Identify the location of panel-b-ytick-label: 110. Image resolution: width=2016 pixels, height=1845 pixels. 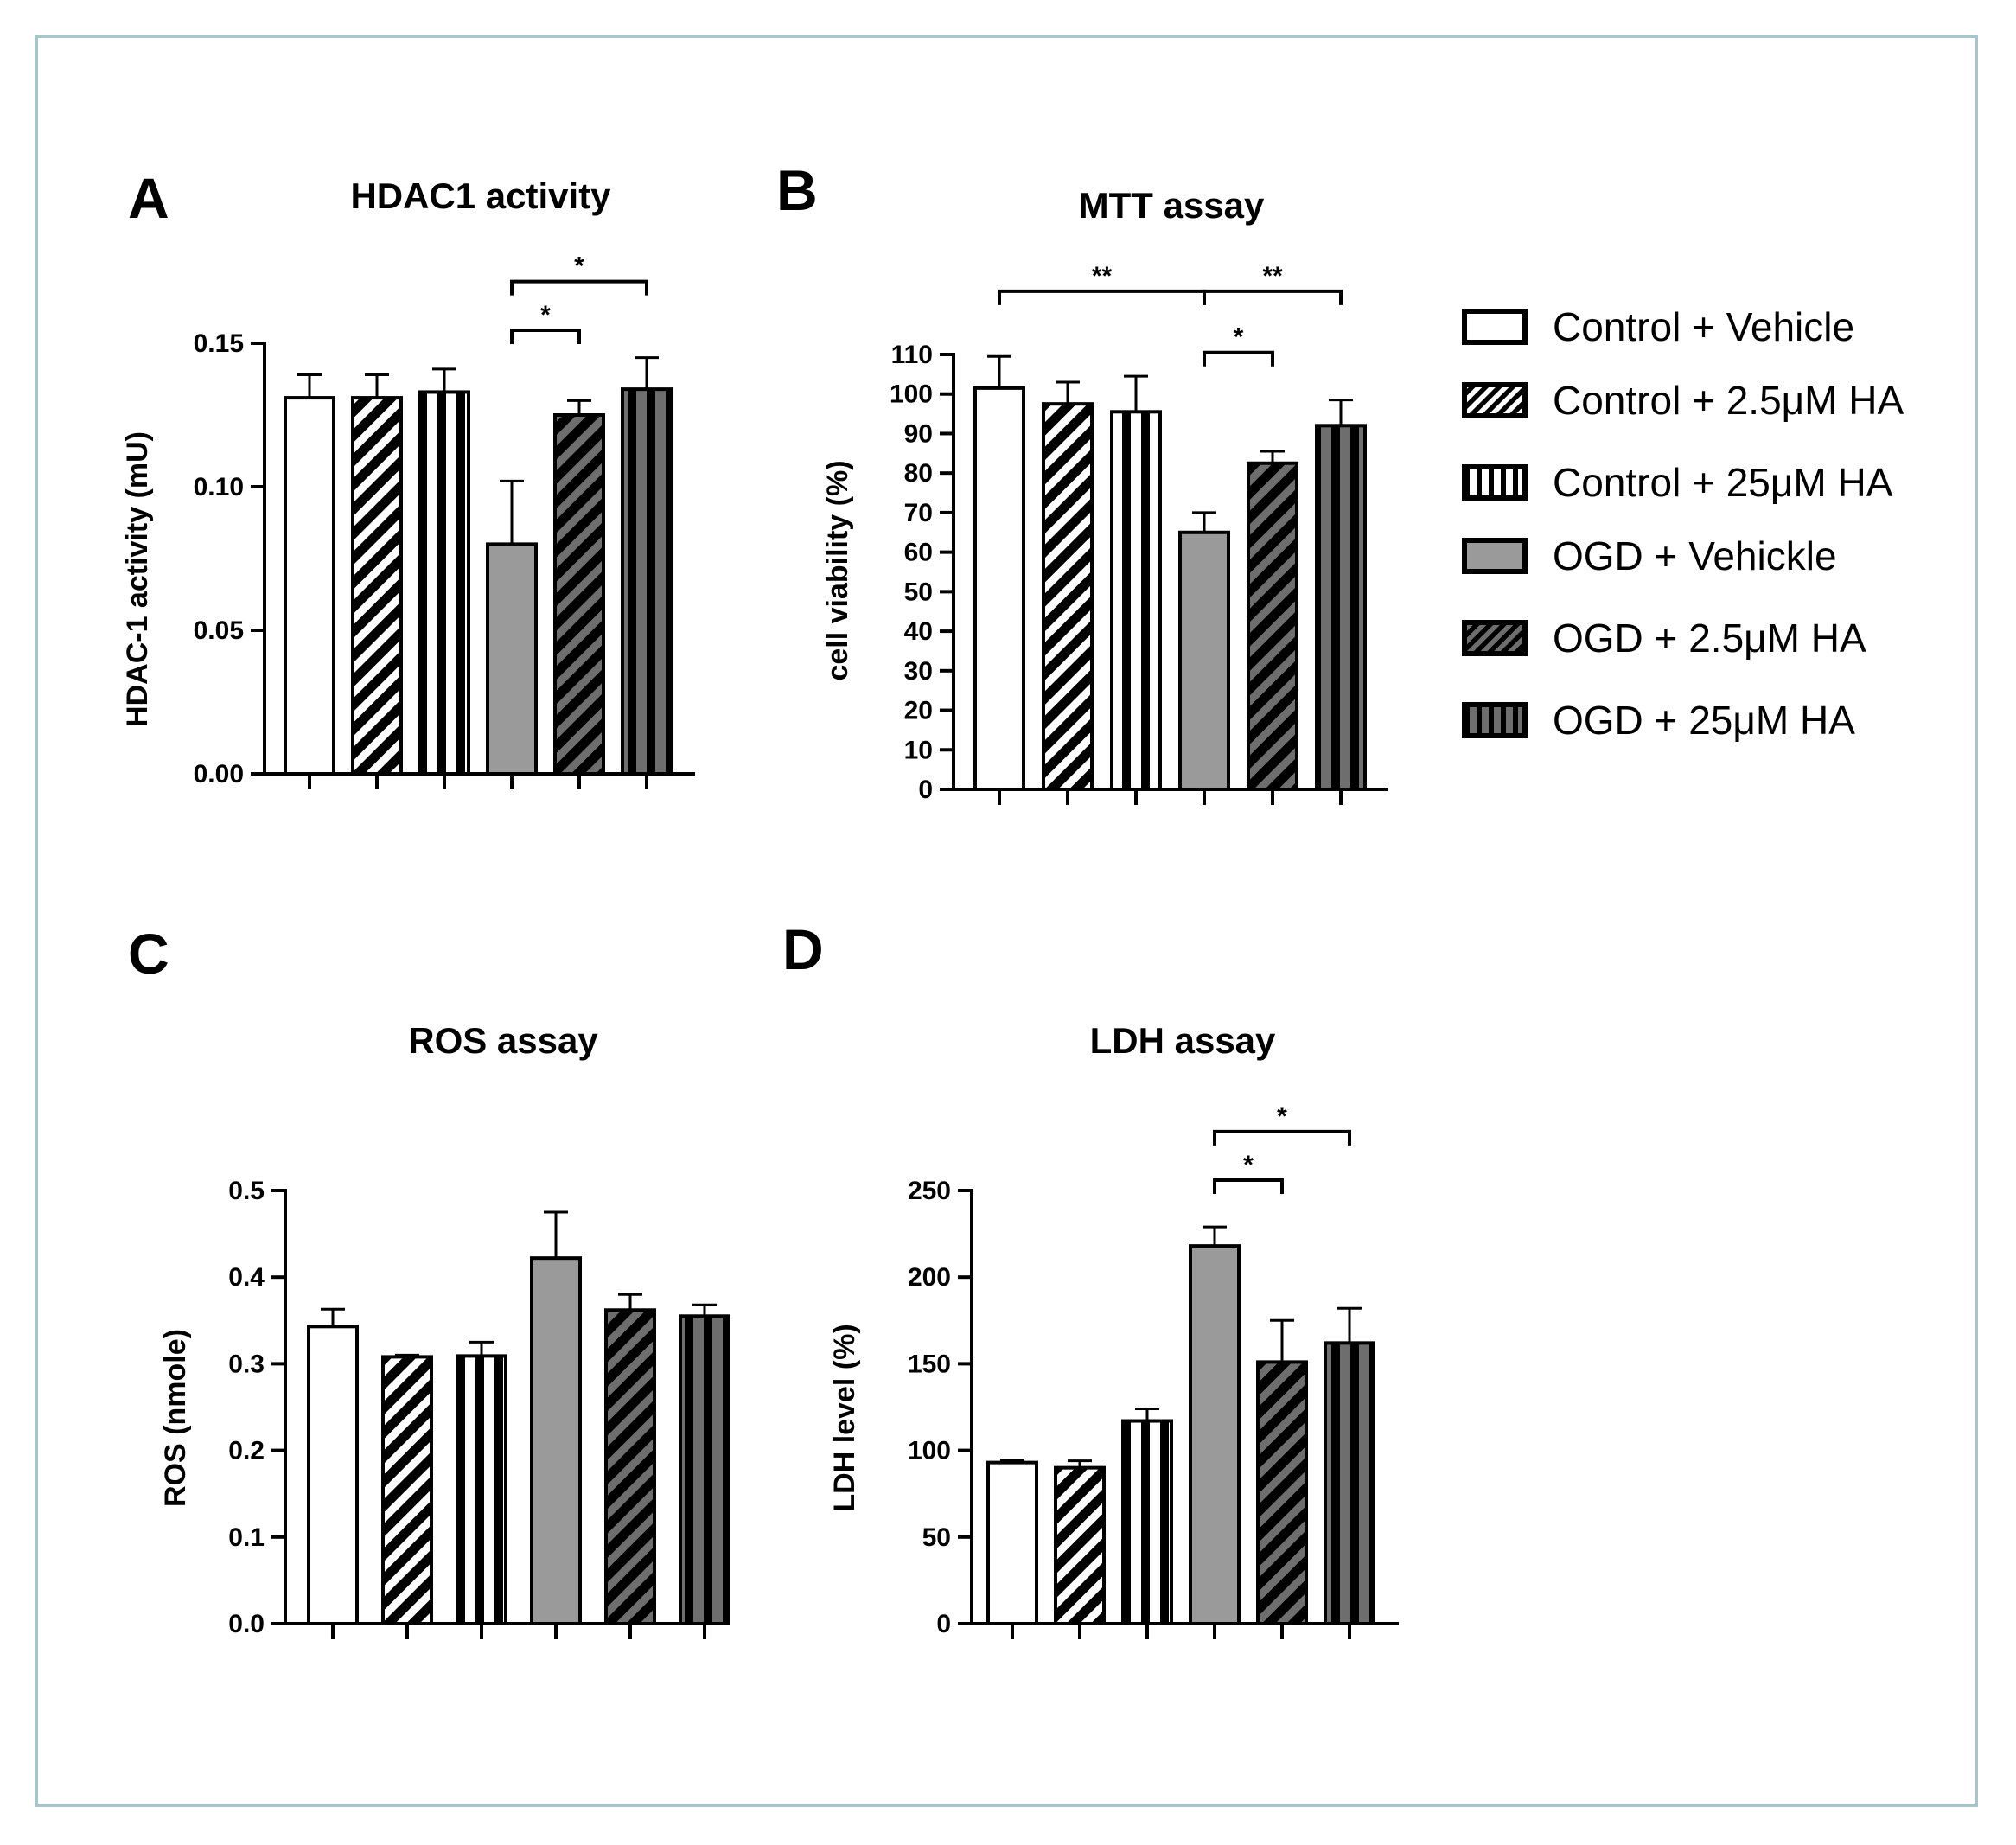
(912, 355).